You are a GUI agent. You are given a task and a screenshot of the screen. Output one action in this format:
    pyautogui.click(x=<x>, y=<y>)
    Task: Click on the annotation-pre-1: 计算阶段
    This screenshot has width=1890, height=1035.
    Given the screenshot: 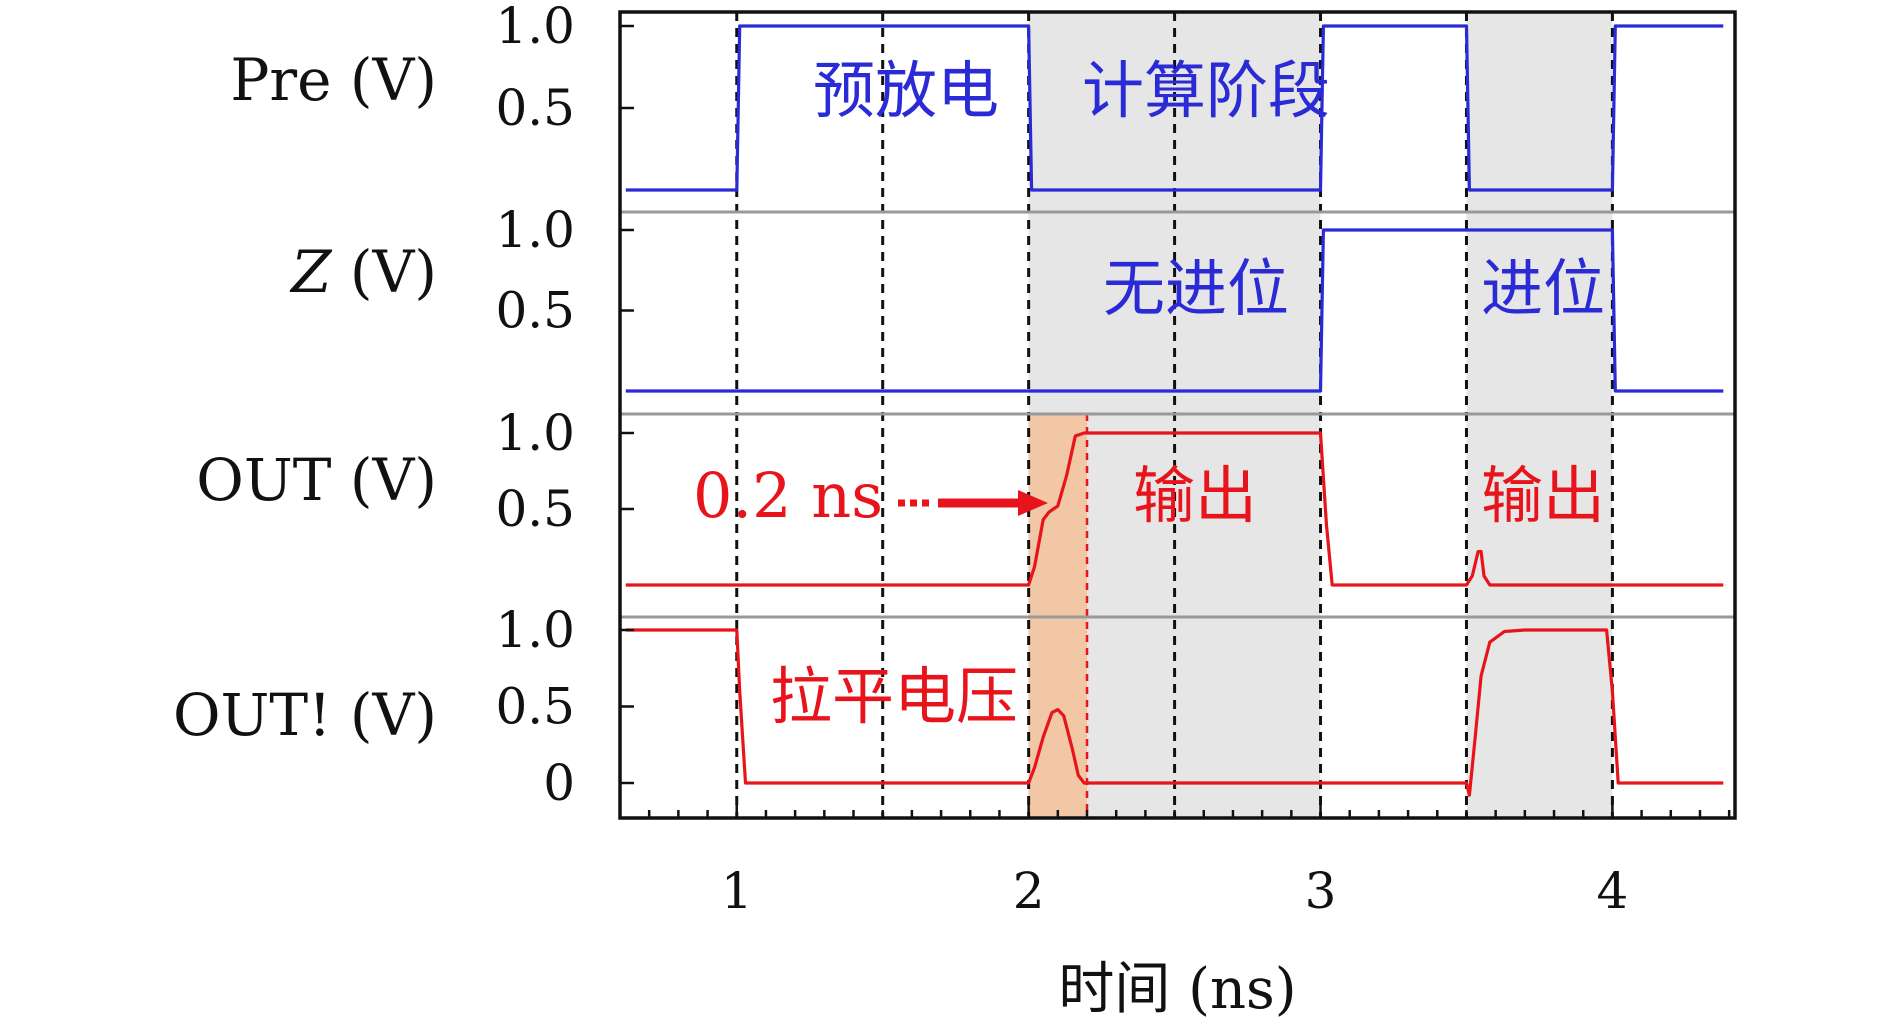 What is the action you would take?
    pyautogui.click(x=1206, y=90)
    